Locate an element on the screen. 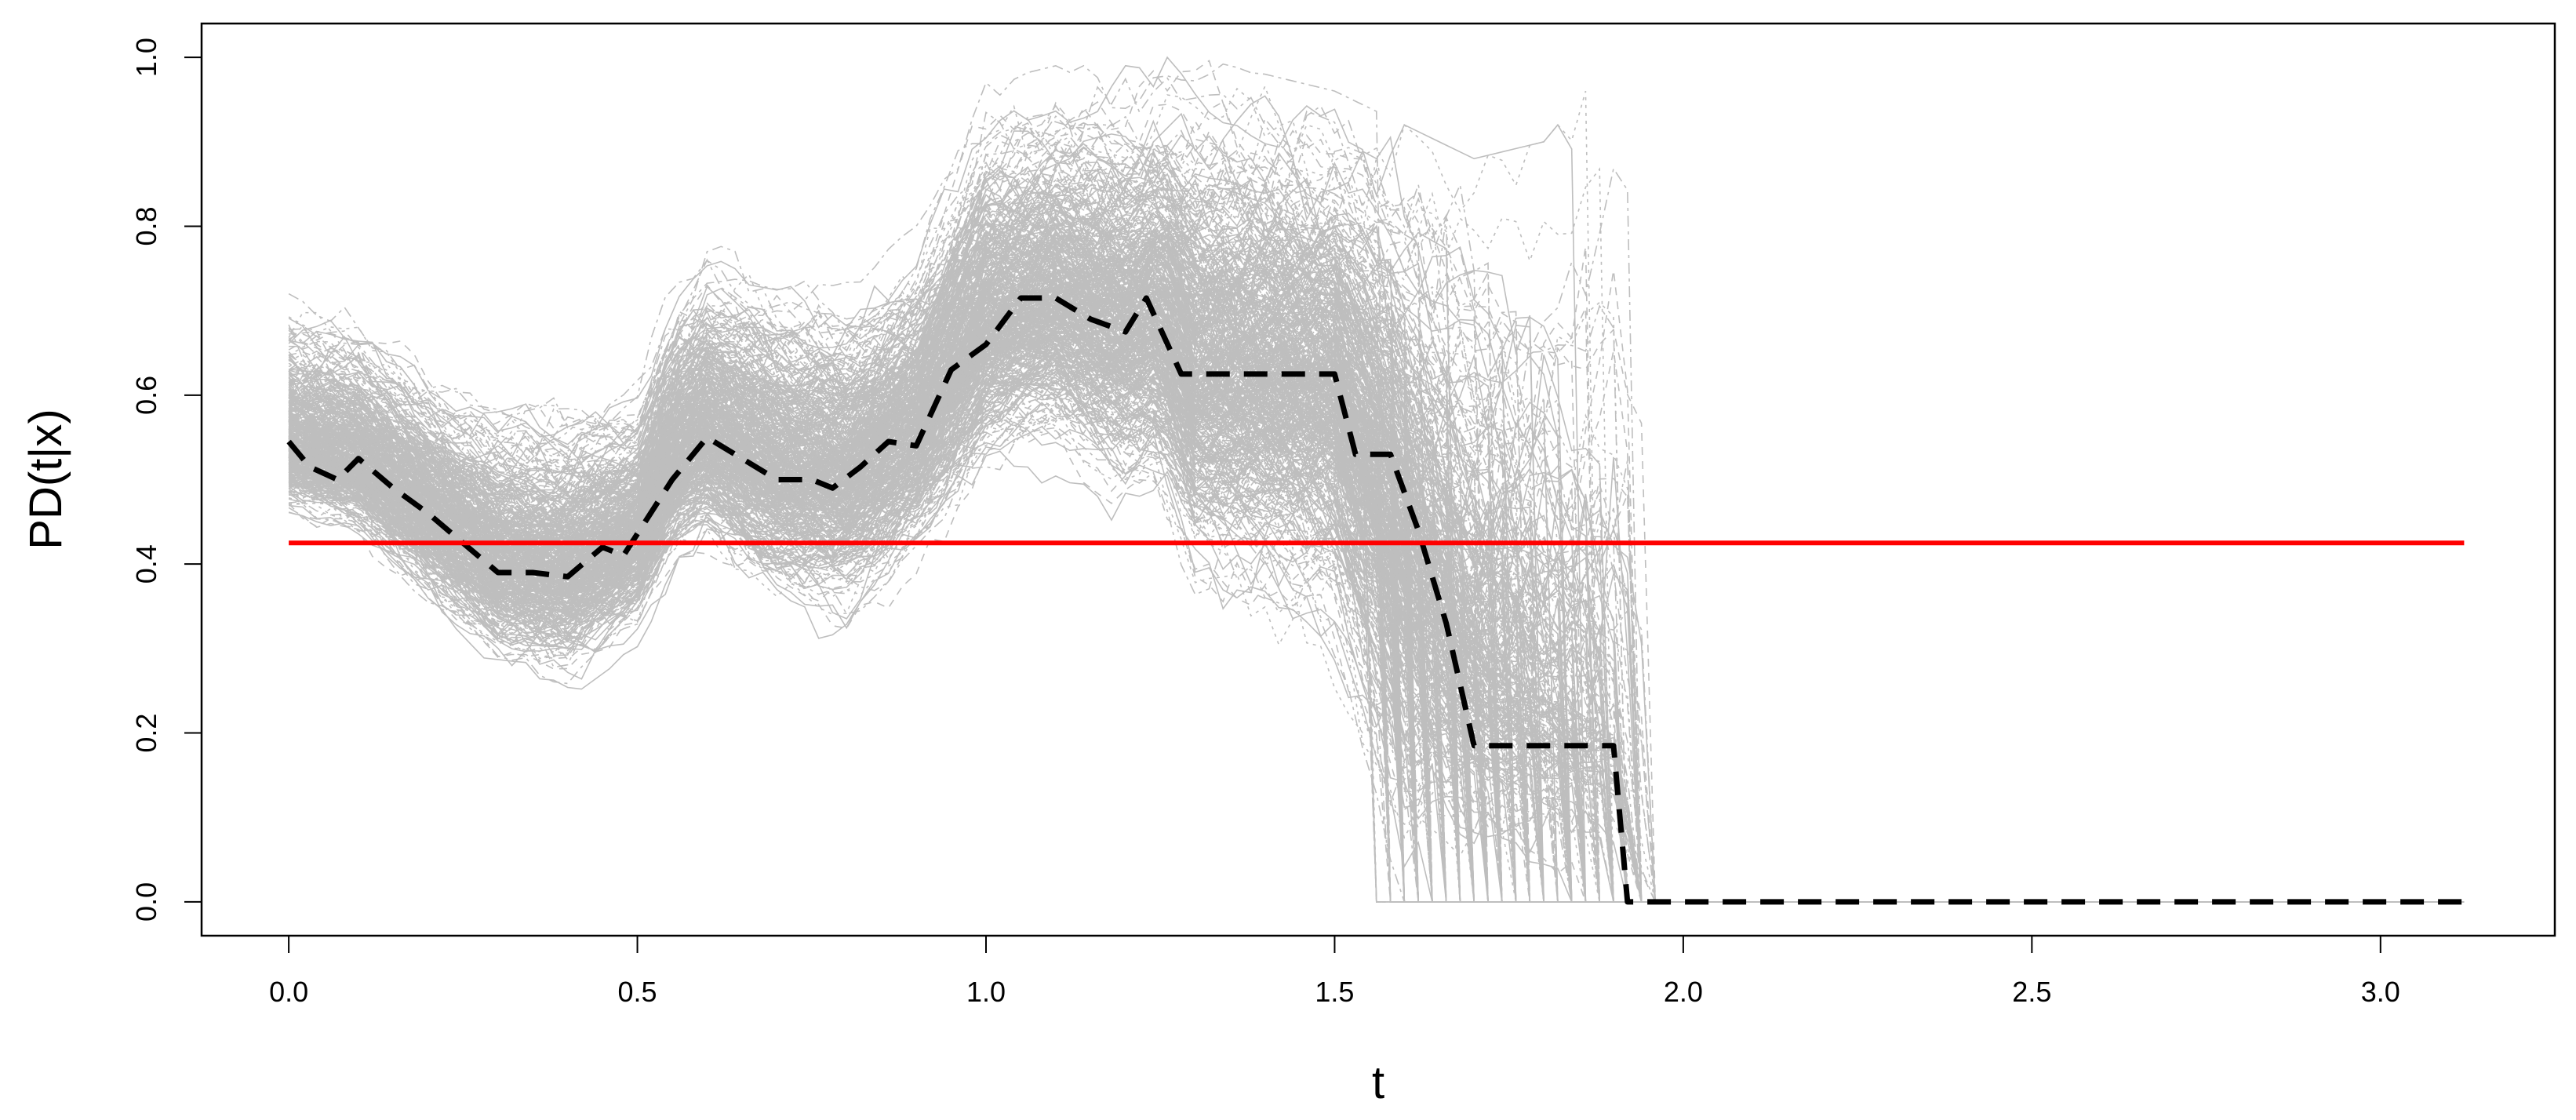 The width and height of the screenshot is (2576, 1120). x-tick-label: 0.5 is located at coordinates (637, 992).